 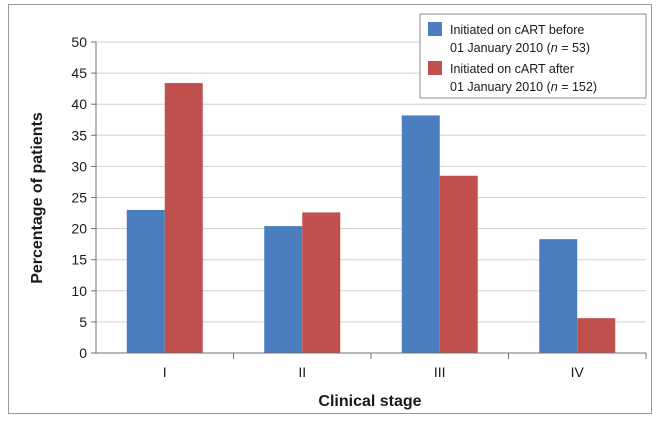 What do you see at coordinates (165, 372) in the screenshot?
I see `x-tick-label: I` at bounding box center [165, 372].